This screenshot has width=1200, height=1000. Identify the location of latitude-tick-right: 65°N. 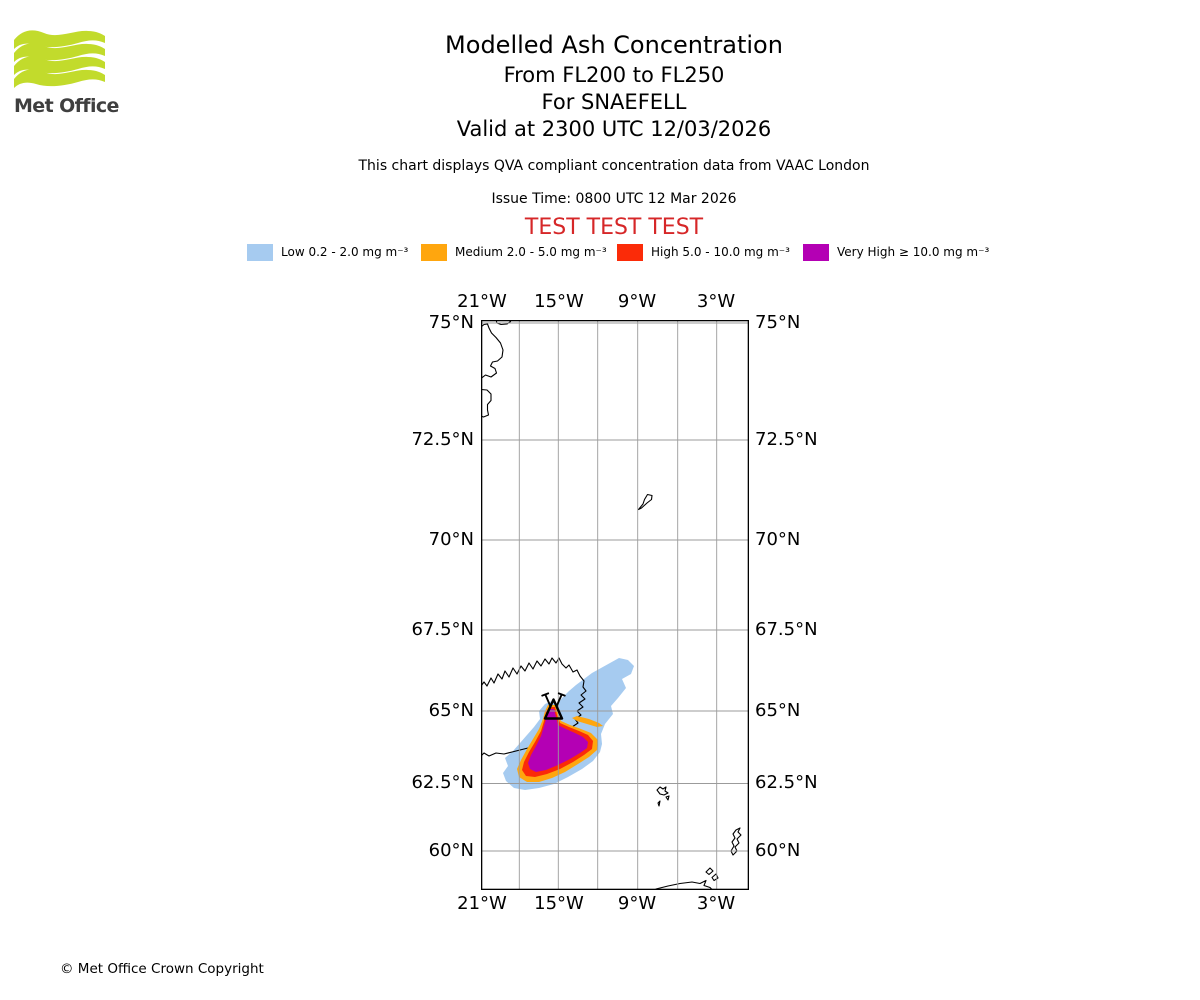
(778, 710).